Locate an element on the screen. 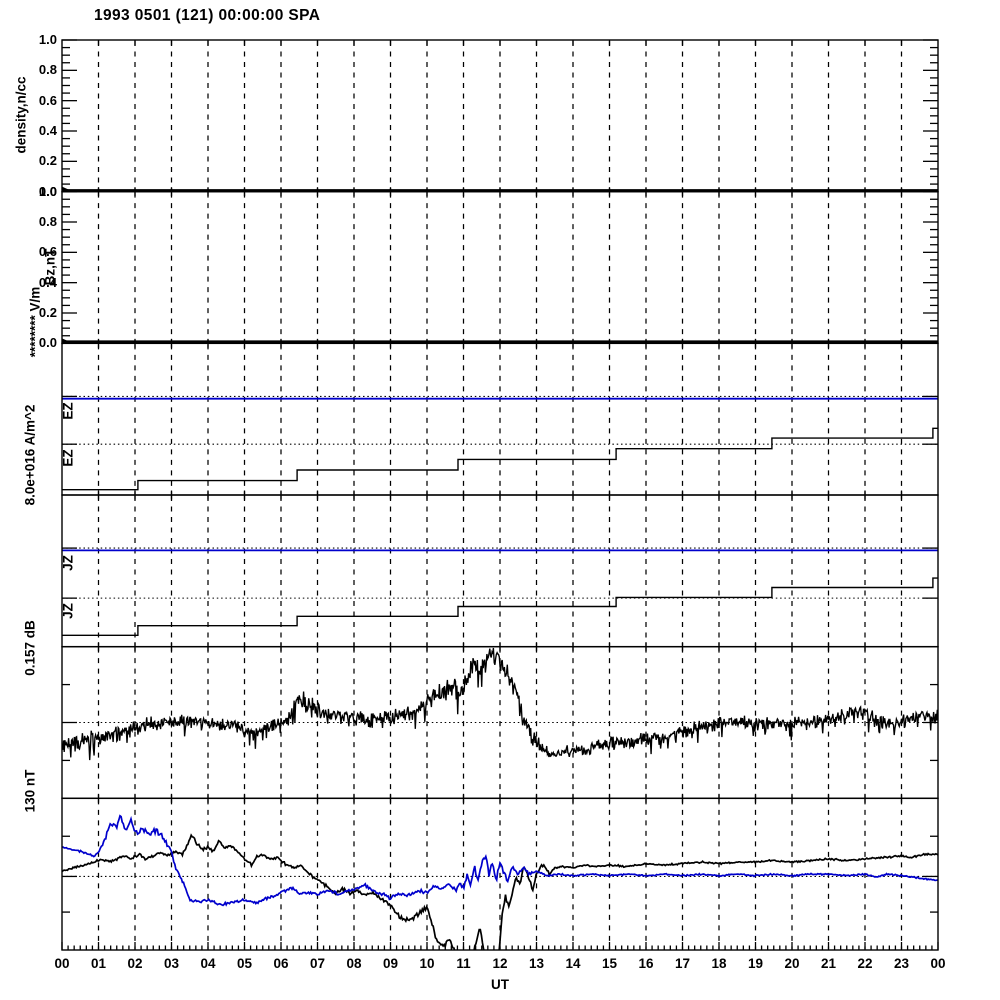 The height and width of the screenshot is (1000, 1000). trace-label-jz-lower: JZ is located at coordinates (68, 611).